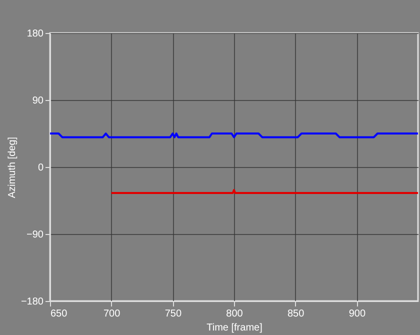 The image size is (420, 335). I want to click on y-tick-label: 180, so click(35, 34).